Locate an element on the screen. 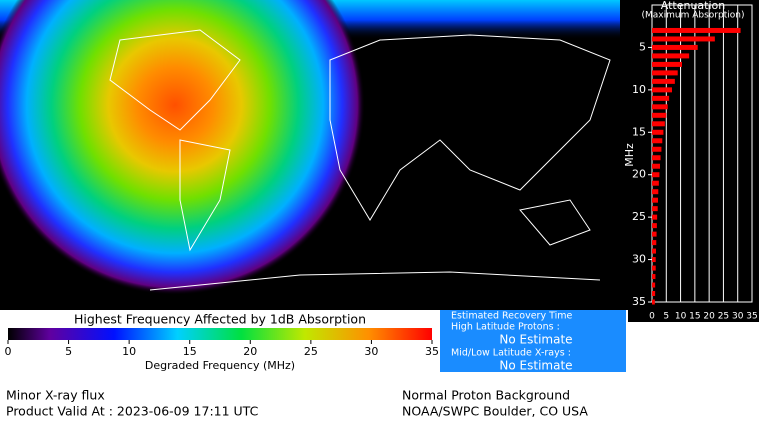  colorbar-tick-label: 15 is located at coordinates (190, 351).